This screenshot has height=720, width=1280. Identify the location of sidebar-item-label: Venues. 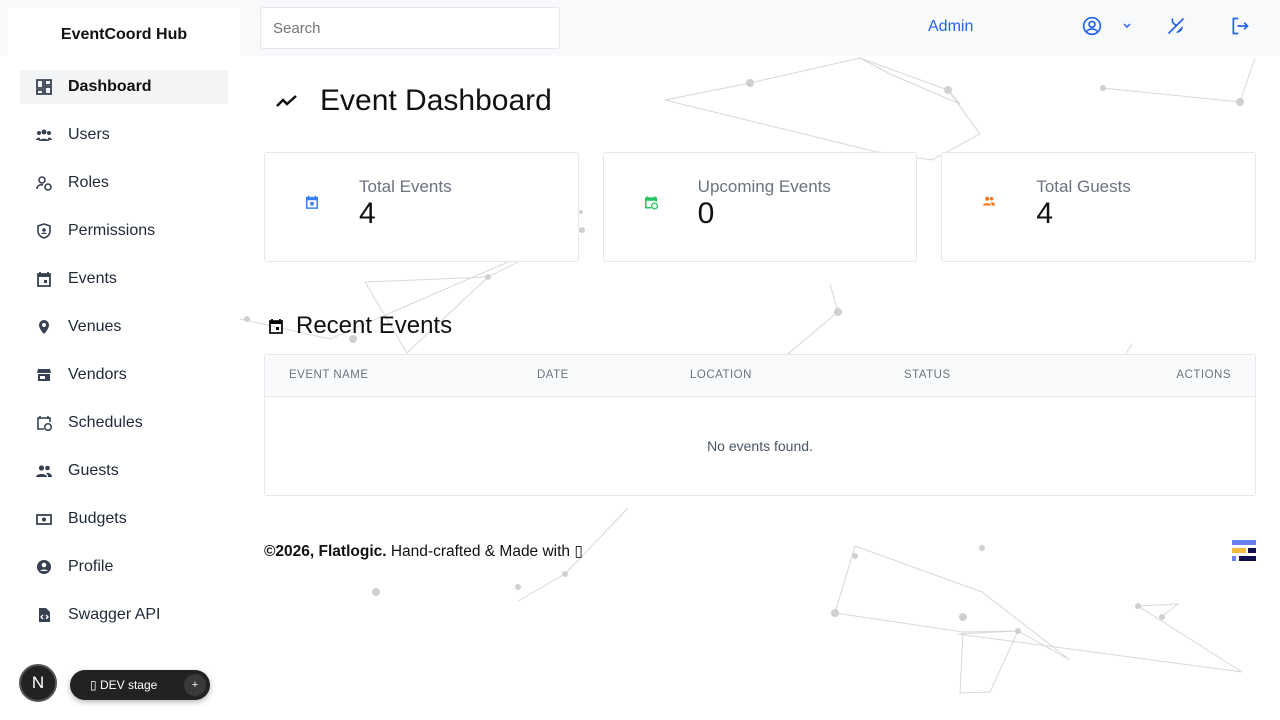
(95, 326).